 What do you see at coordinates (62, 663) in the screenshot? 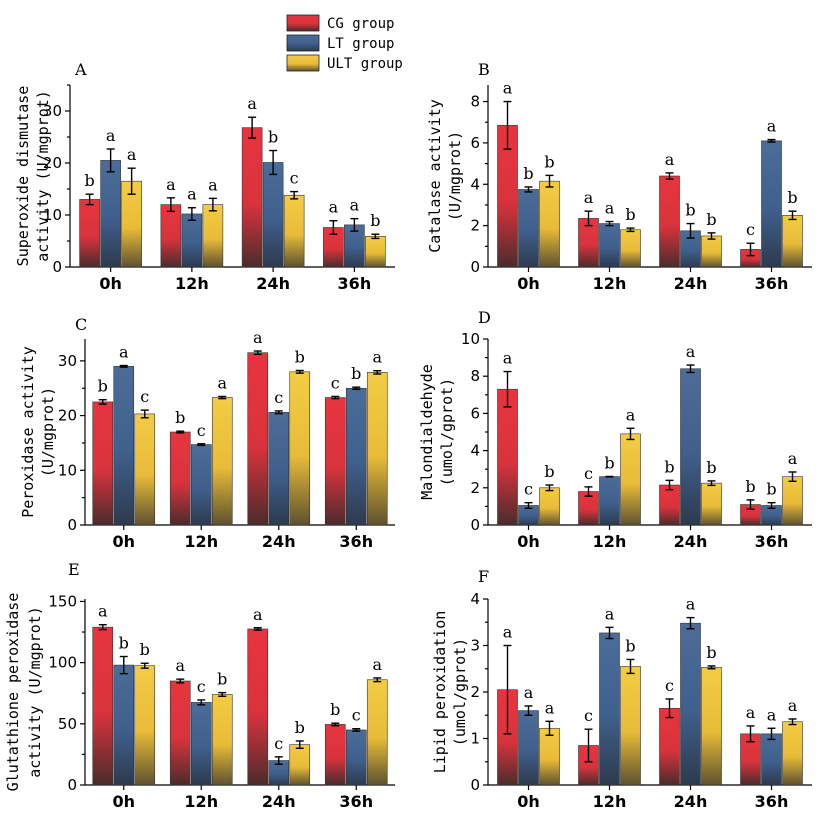
I see `y-tick-label: 100` at bounding box center [62, 663].